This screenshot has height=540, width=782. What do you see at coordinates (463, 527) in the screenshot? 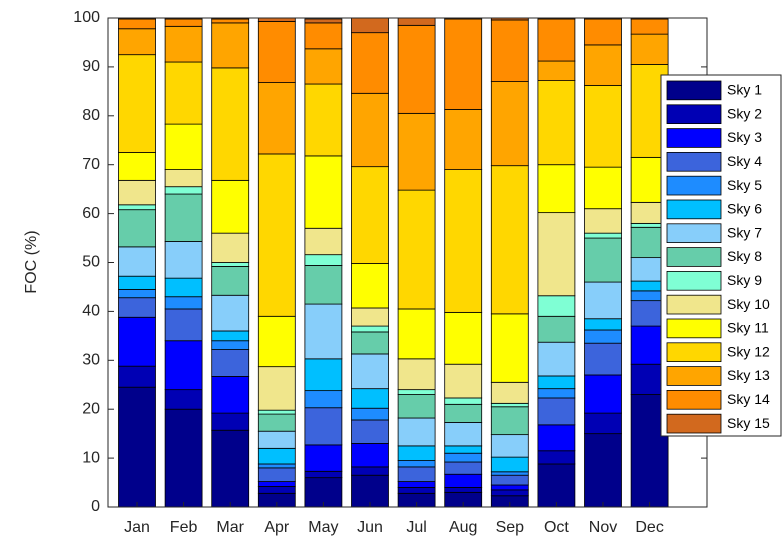
I see `x-tick-label: Aug` at bounding box center [463, 527].